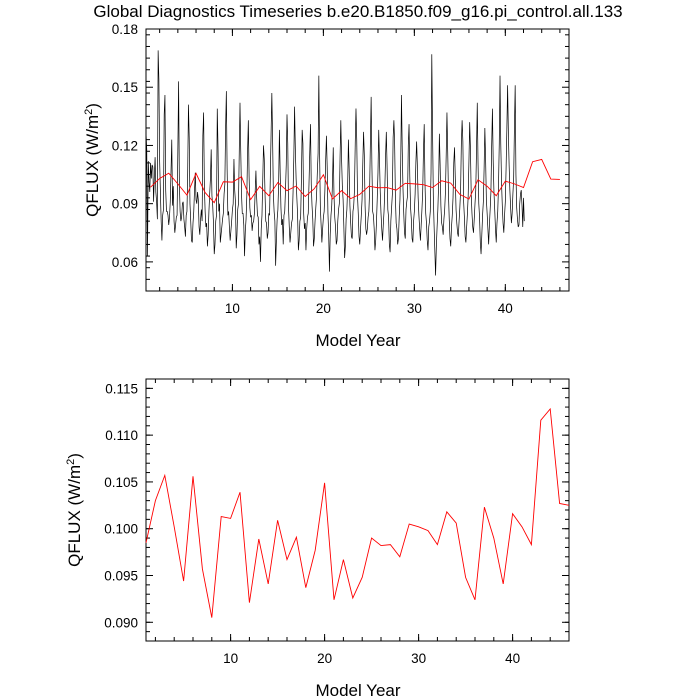 This screenshot has height=700, width=700. Describe the element at coordinates (121, 622) in the screenshot. I see `y-tick-label: 0.090` at that location.